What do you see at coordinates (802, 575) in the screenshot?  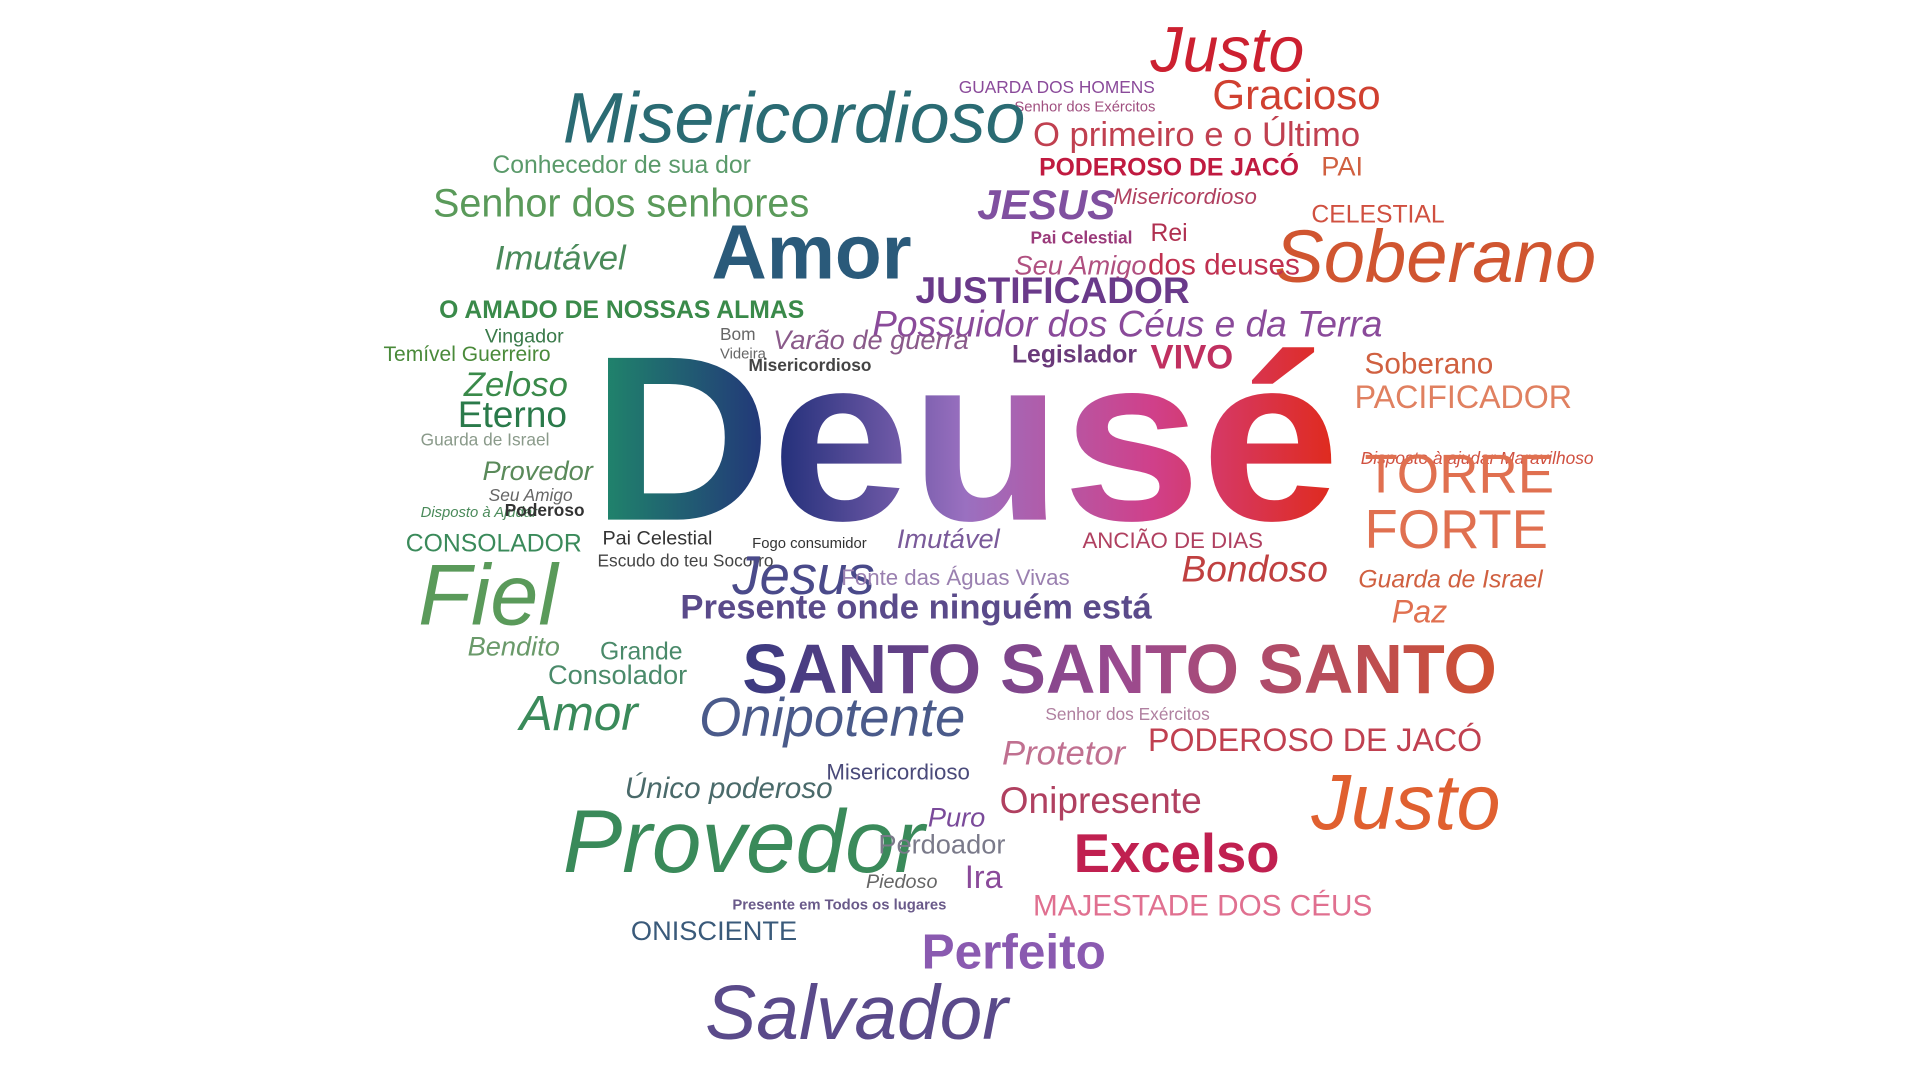 I see `word: Jesus` at bounding box center [802, 575].